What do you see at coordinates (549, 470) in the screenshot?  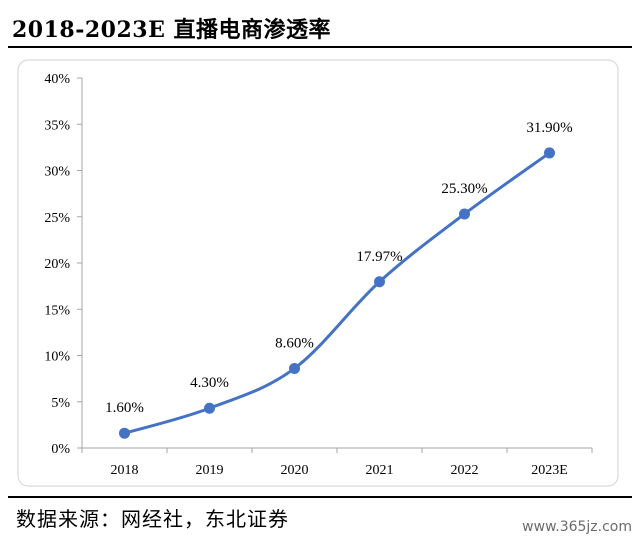 I see `x-tick-label: 2023E` at bounding box center [549, 470].